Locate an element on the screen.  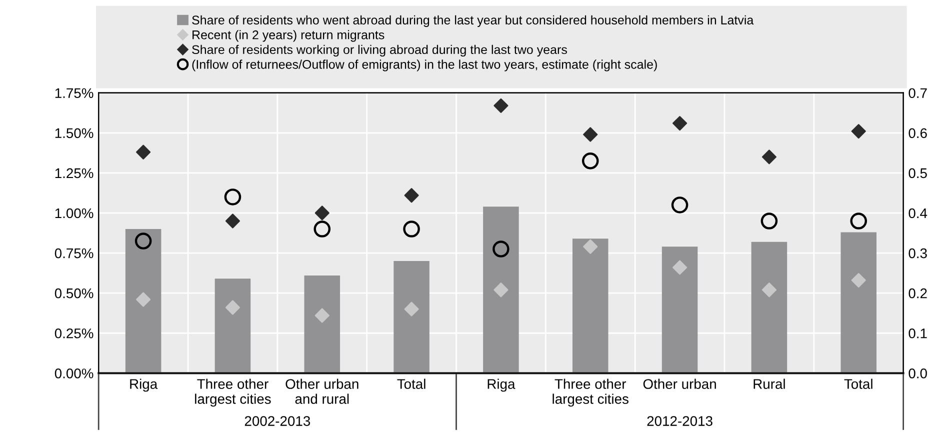
y2-tick-label: 0.1 is located at coordinates (917, 333).